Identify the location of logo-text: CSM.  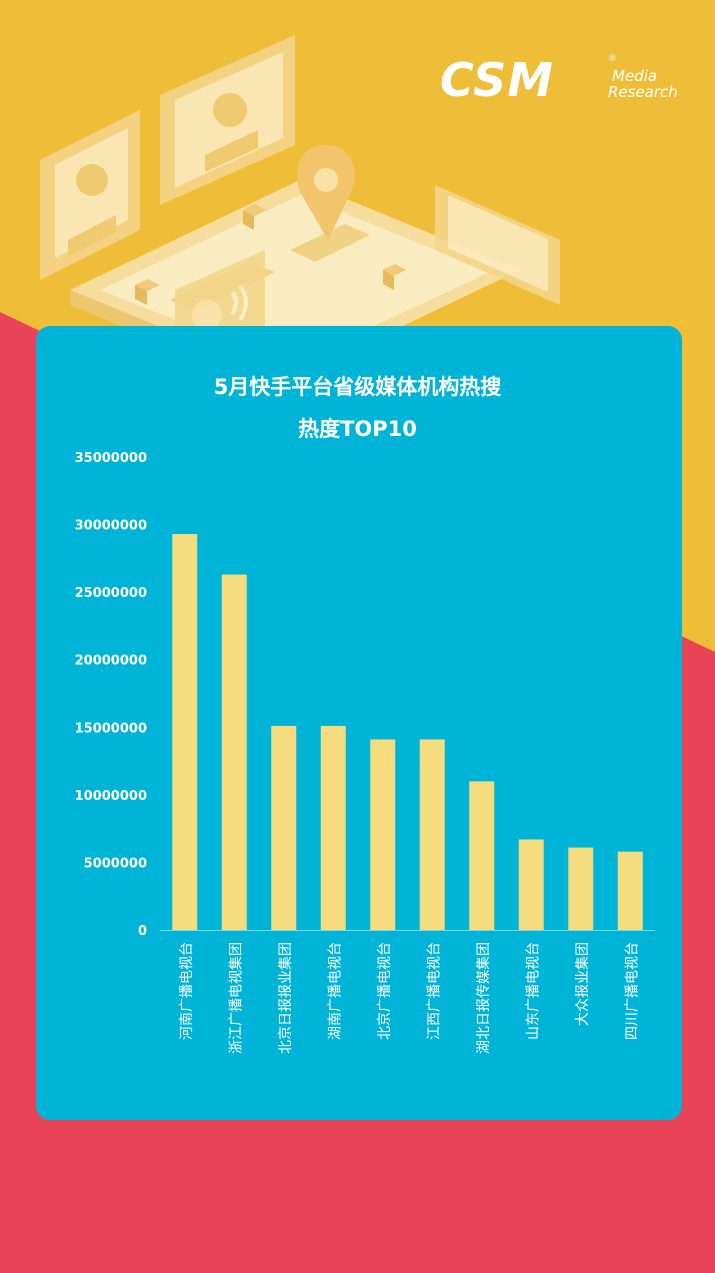
(497, 80).